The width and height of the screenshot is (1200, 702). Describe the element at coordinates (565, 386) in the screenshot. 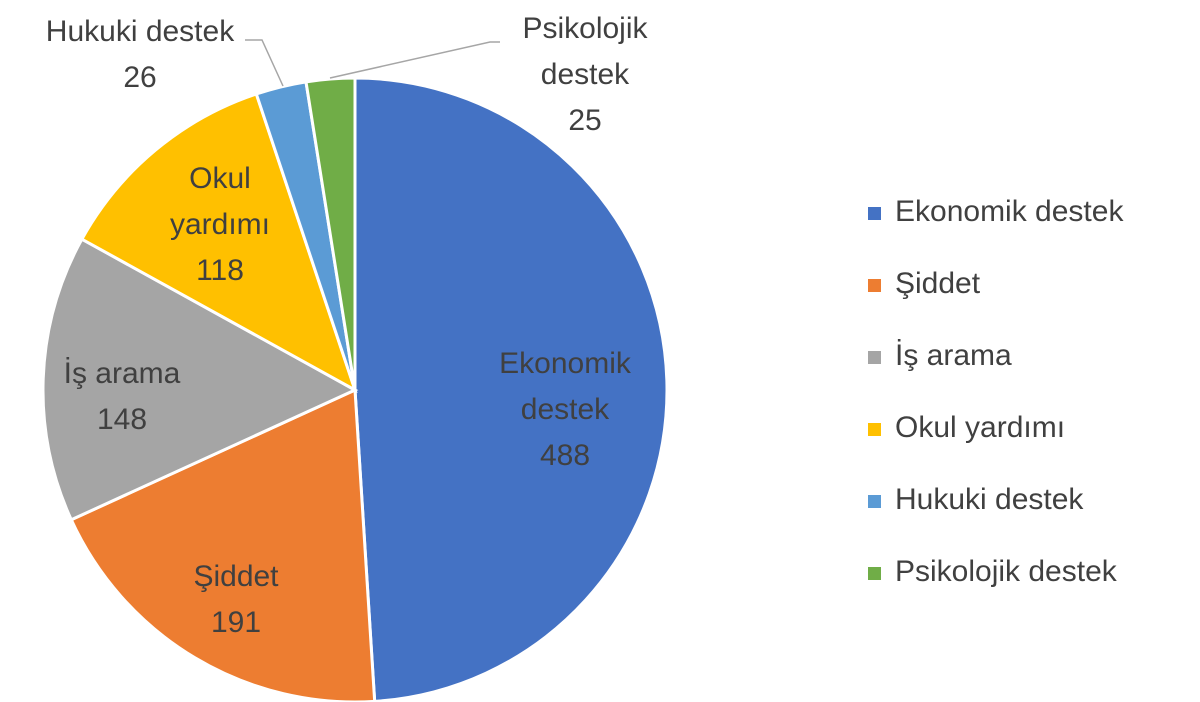

I see `label-category: Ekonomik destek` at that location.